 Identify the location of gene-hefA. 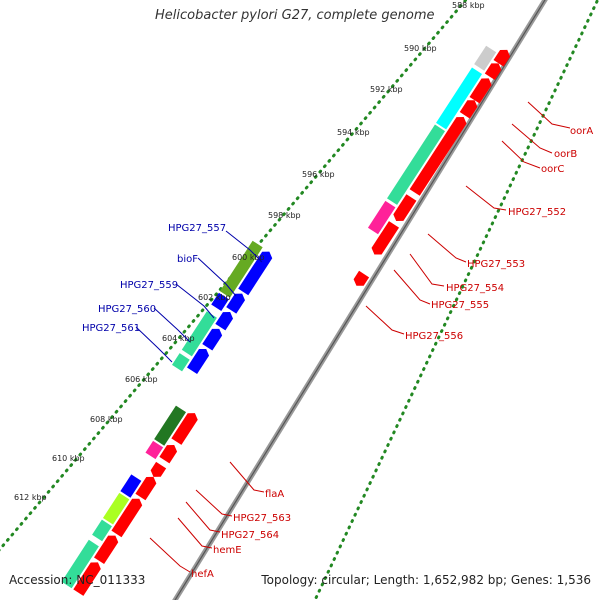
(127, 518).